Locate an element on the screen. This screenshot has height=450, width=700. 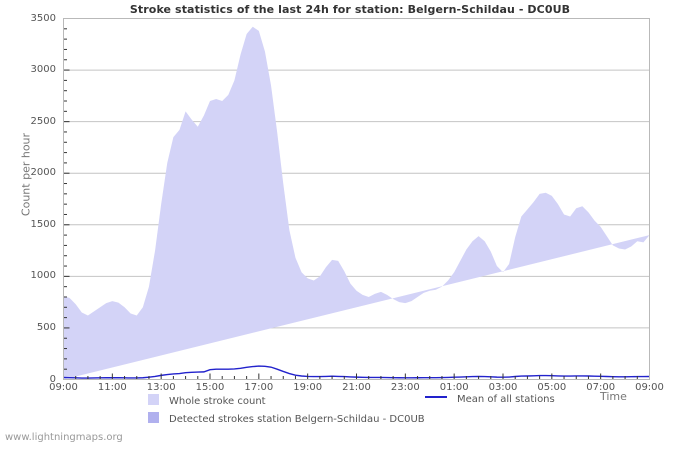
legend-label: Mean of all stations is located at coordinates (506, 399).